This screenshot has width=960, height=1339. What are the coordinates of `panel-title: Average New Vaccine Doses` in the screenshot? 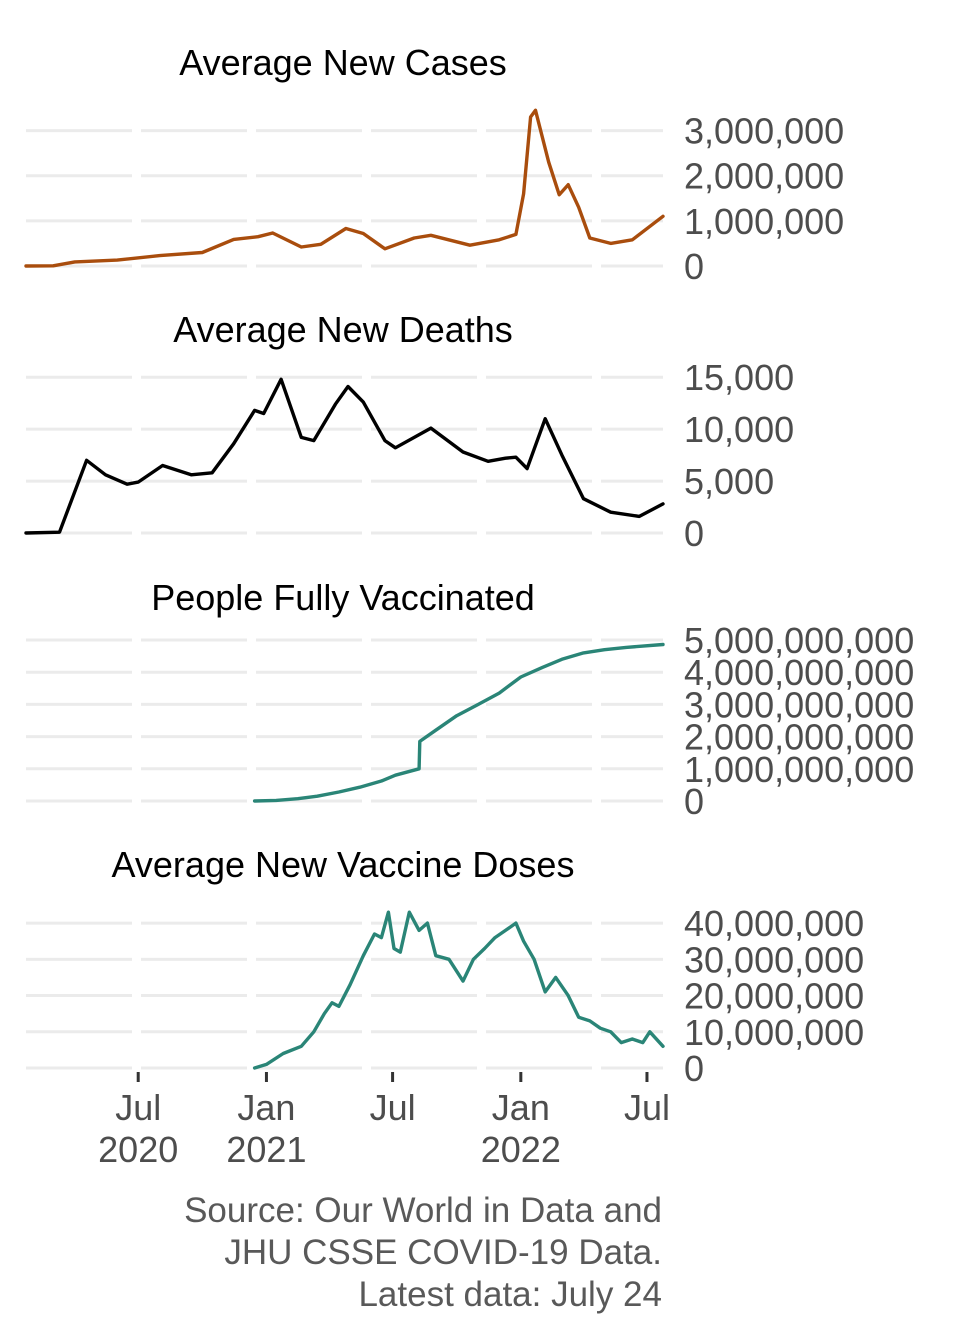 It's located at (343, 864).